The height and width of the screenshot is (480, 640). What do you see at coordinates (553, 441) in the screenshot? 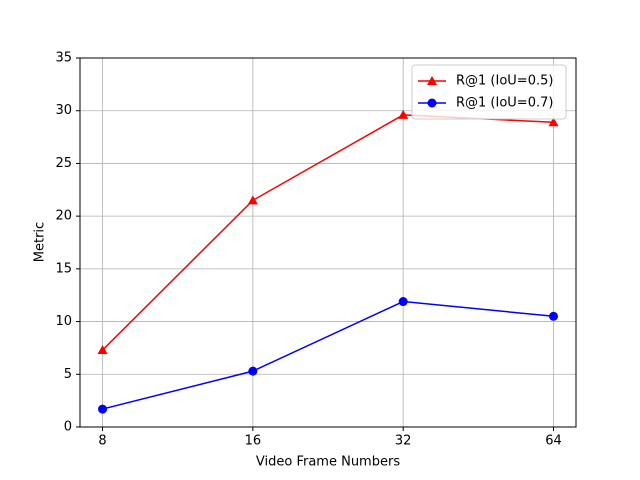
I see `x-tick-label: 64` at bounding box center [553, 441].